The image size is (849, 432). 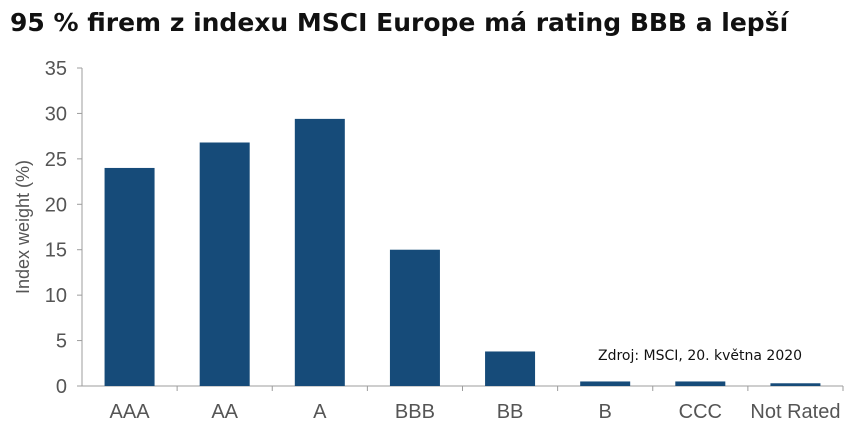 What do you see at coordinates (56, 296) in the screenshot?
I see `y-tick-label: 10` at bounding box center [56, 296].